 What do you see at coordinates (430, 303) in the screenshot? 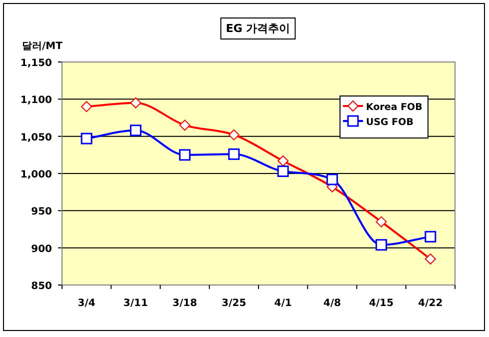
I see `x-tick-label: 4/22` at bounding box center [430, 303].